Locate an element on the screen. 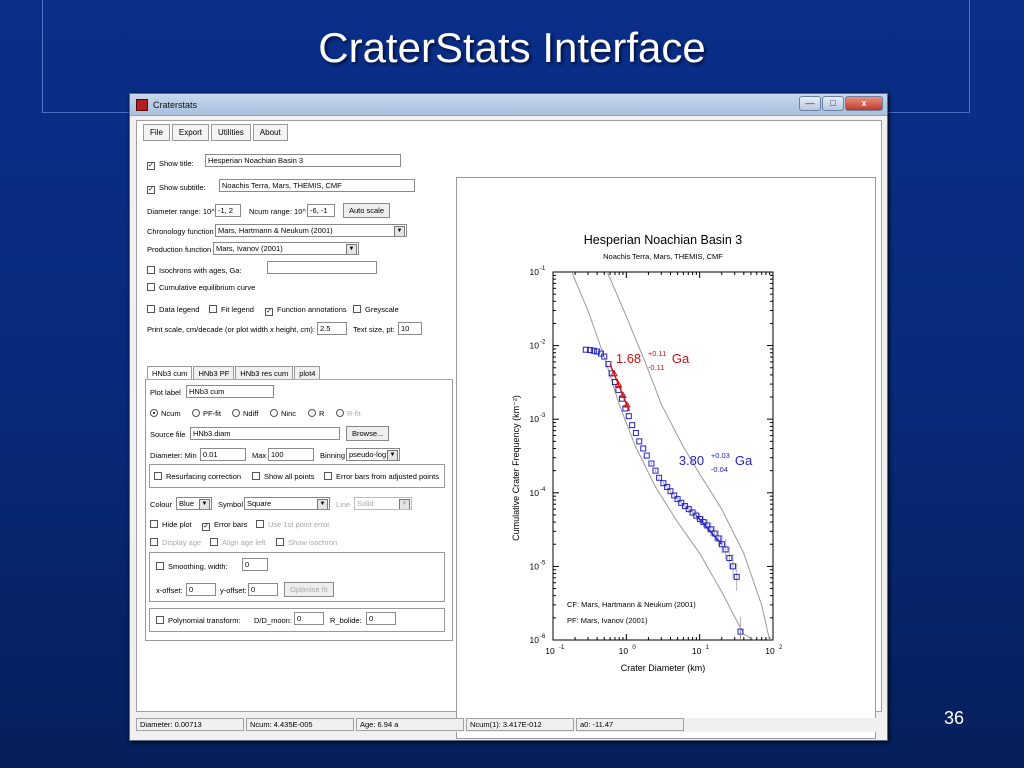 Image resolution: width=1024 pixels, height=768 pixels. auto-scale-button: Auto scale is located at coordinates (367, 210).